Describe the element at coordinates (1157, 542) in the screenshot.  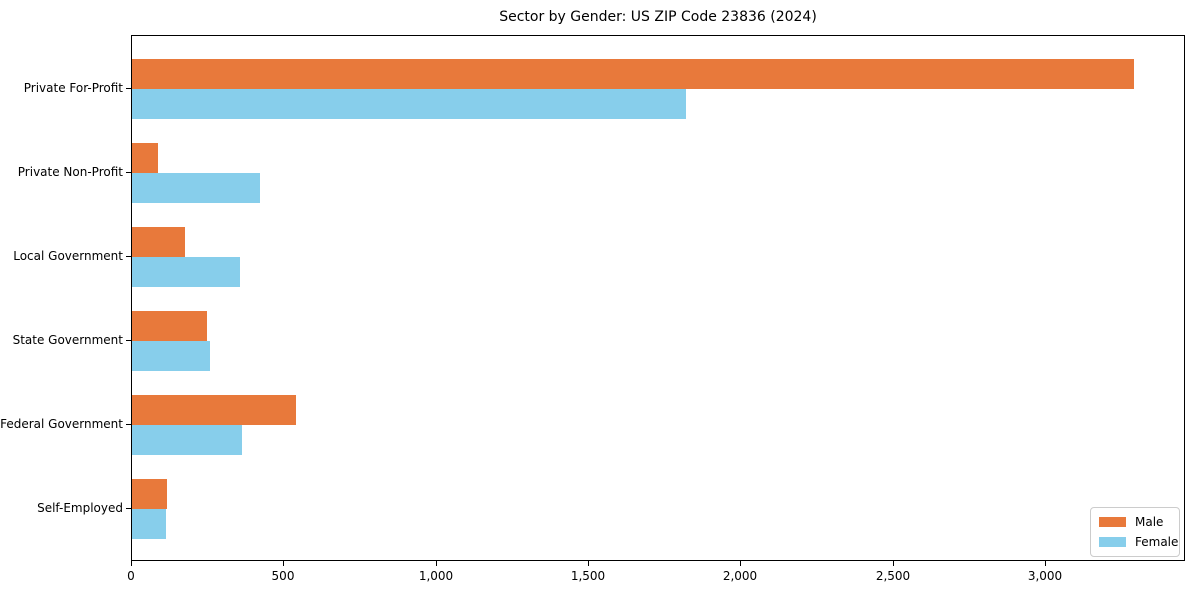
I see `legend-label: Female` at that location.